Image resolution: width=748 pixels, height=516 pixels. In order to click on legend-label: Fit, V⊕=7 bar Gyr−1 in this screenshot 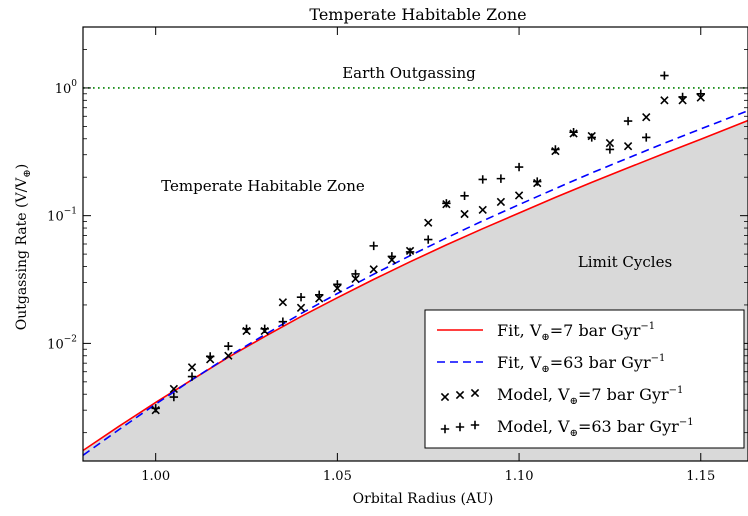, I will do `click(576, 332)`.